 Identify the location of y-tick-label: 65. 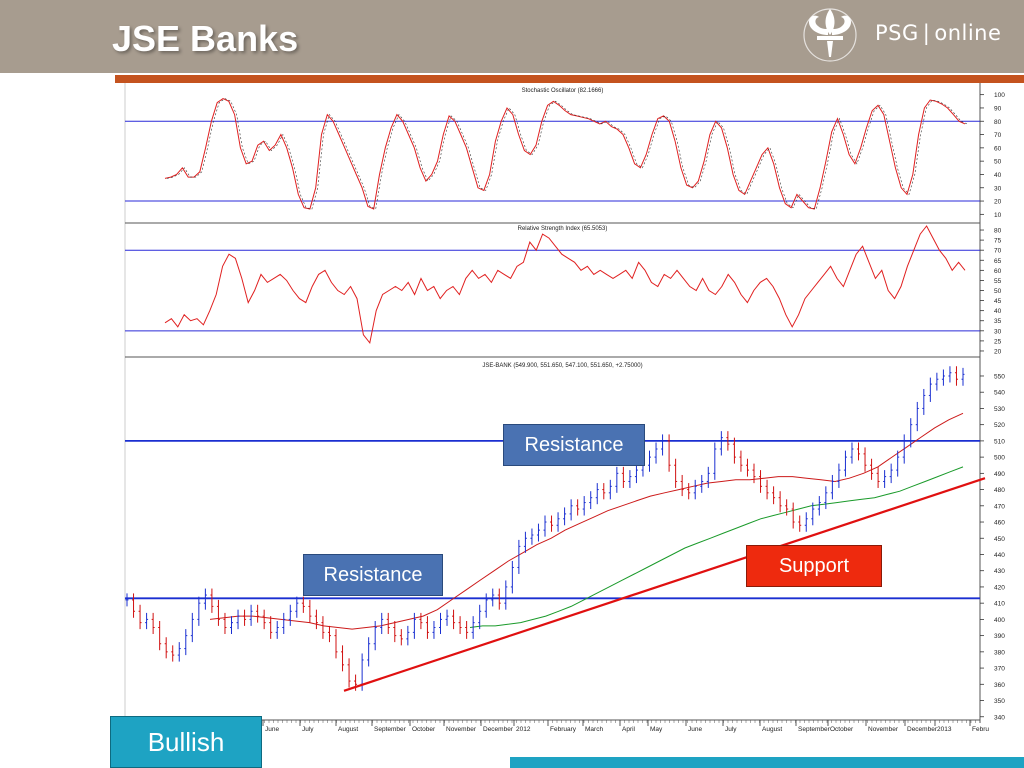
(998, 261).